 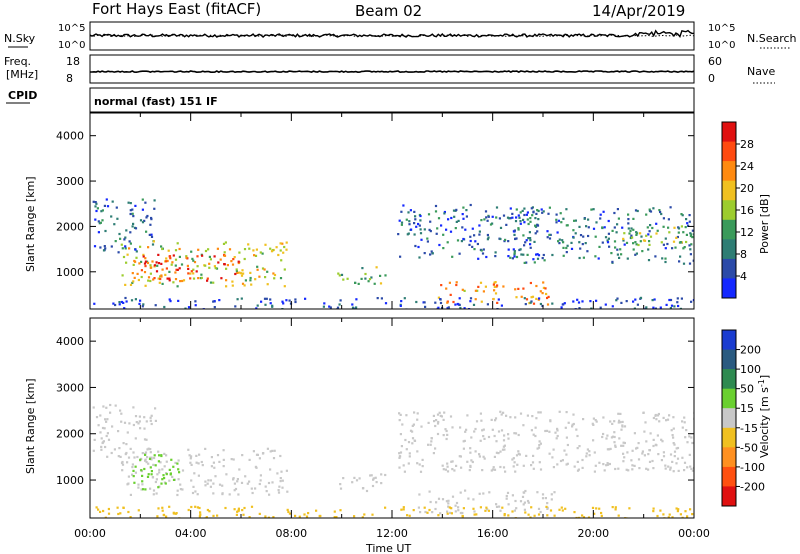 I want to click on date-label: 14/Apr/2019, so click(x=638, y=11).